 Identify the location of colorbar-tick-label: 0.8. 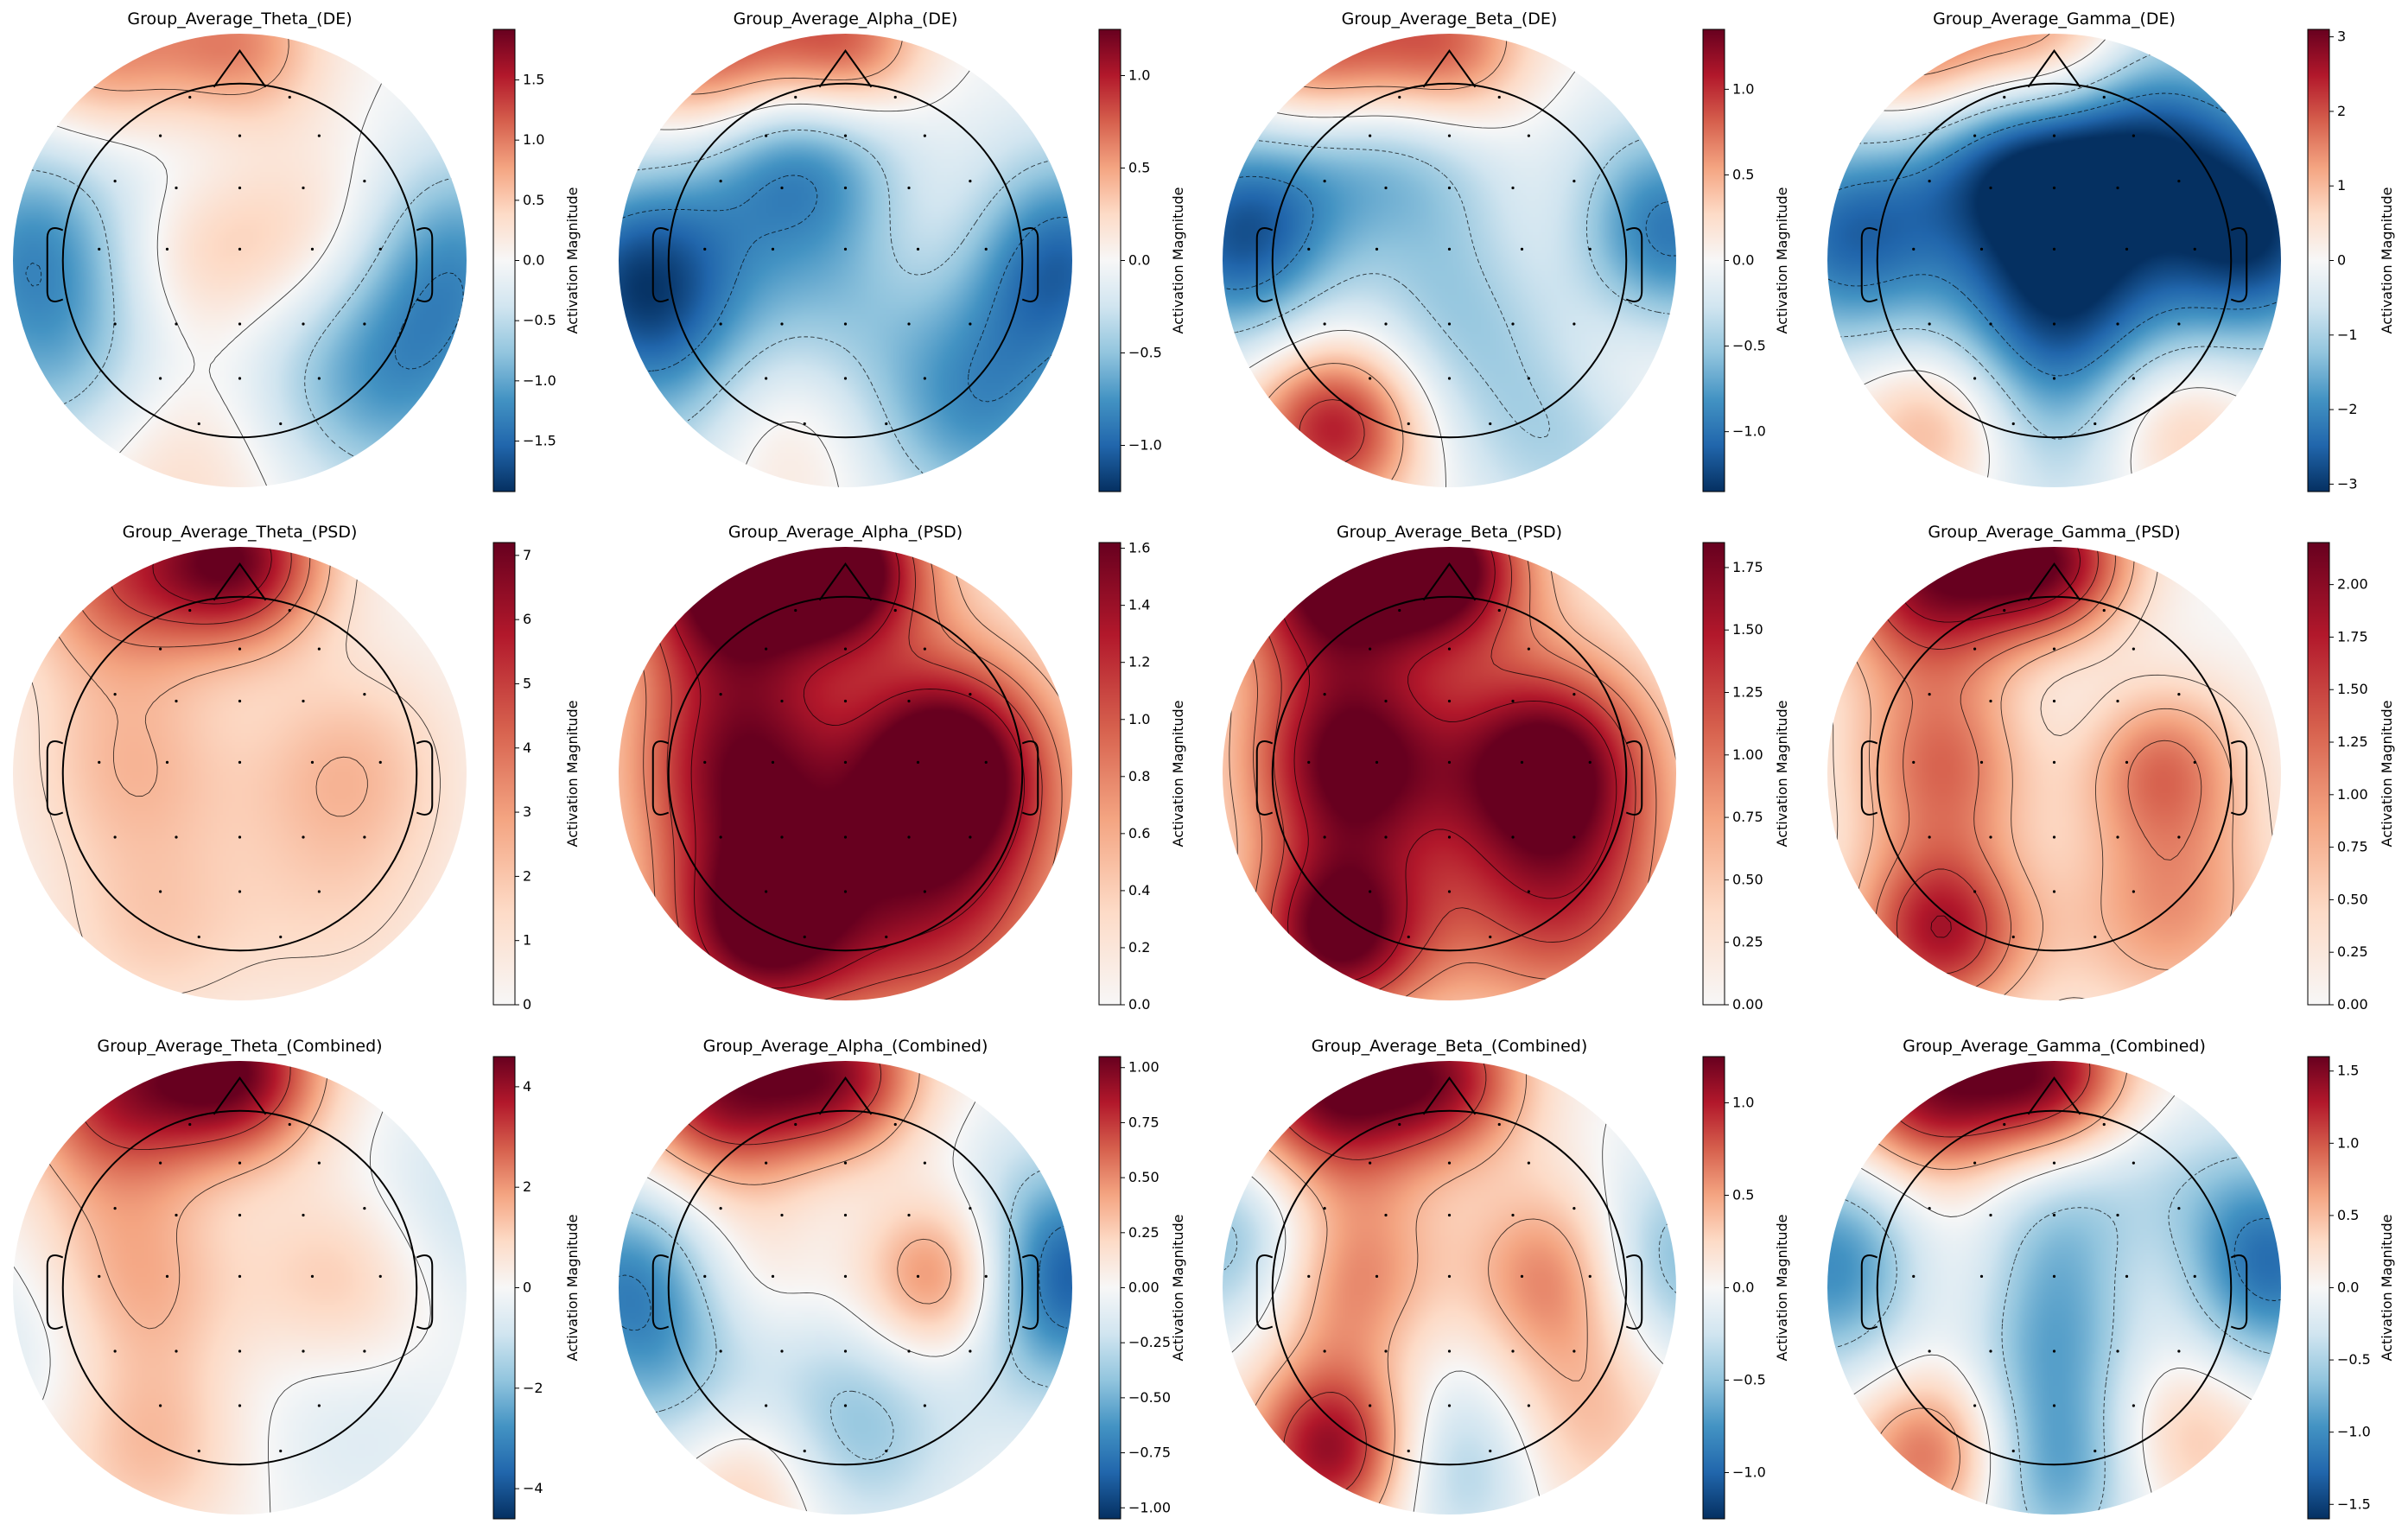
(1139, 776).